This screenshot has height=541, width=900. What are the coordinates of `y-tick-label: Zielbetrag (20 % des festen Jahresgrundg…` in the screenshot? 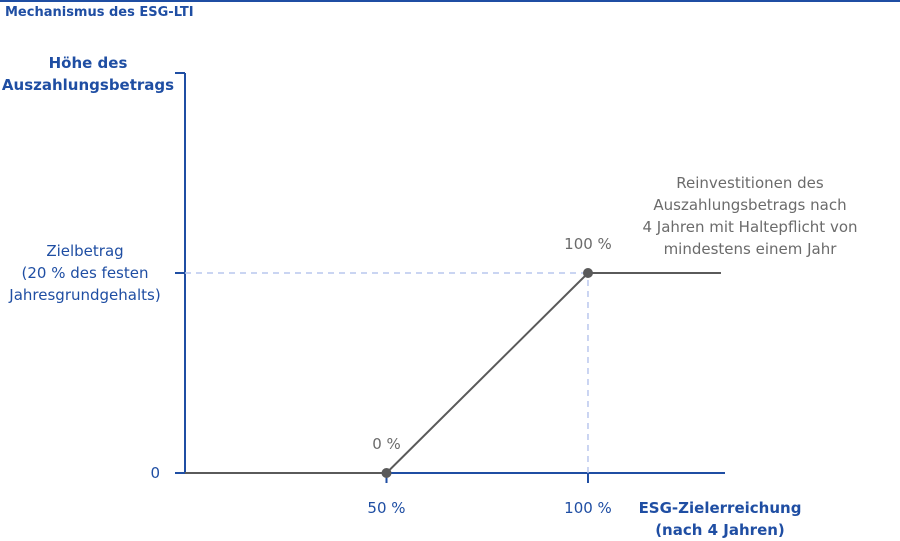 It's located at (85, 273).